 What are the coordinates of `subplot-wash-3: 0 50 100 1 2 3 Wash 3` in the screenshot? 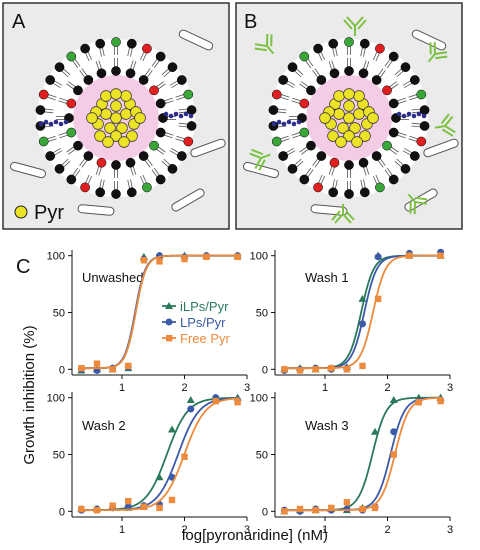 It's located at (351, 464).